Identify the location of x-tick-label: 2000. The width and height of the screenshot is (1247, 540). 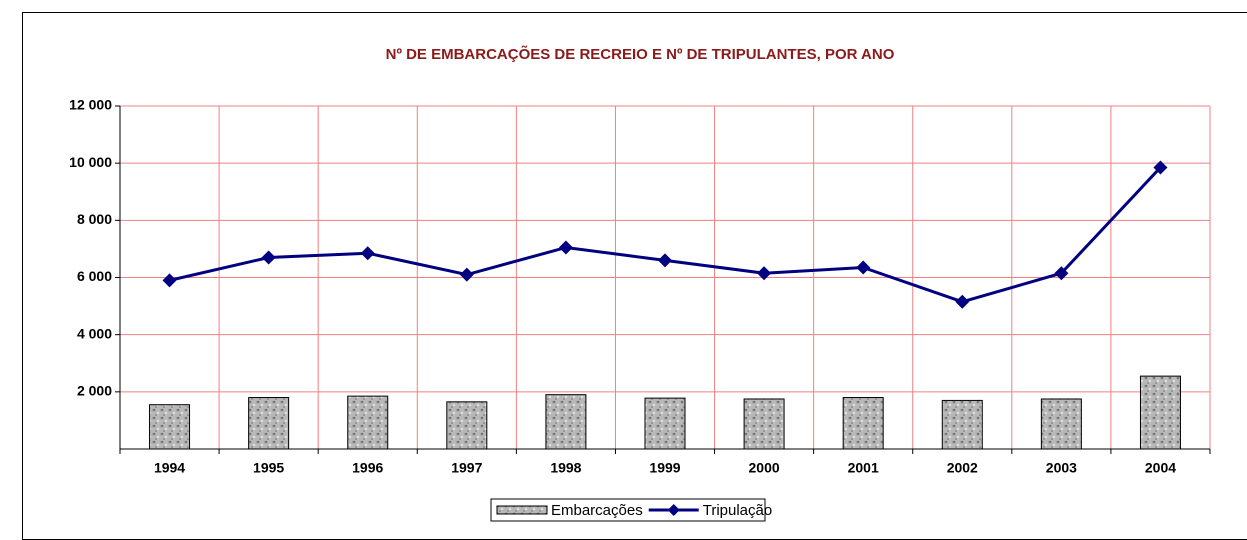
(764, 468).